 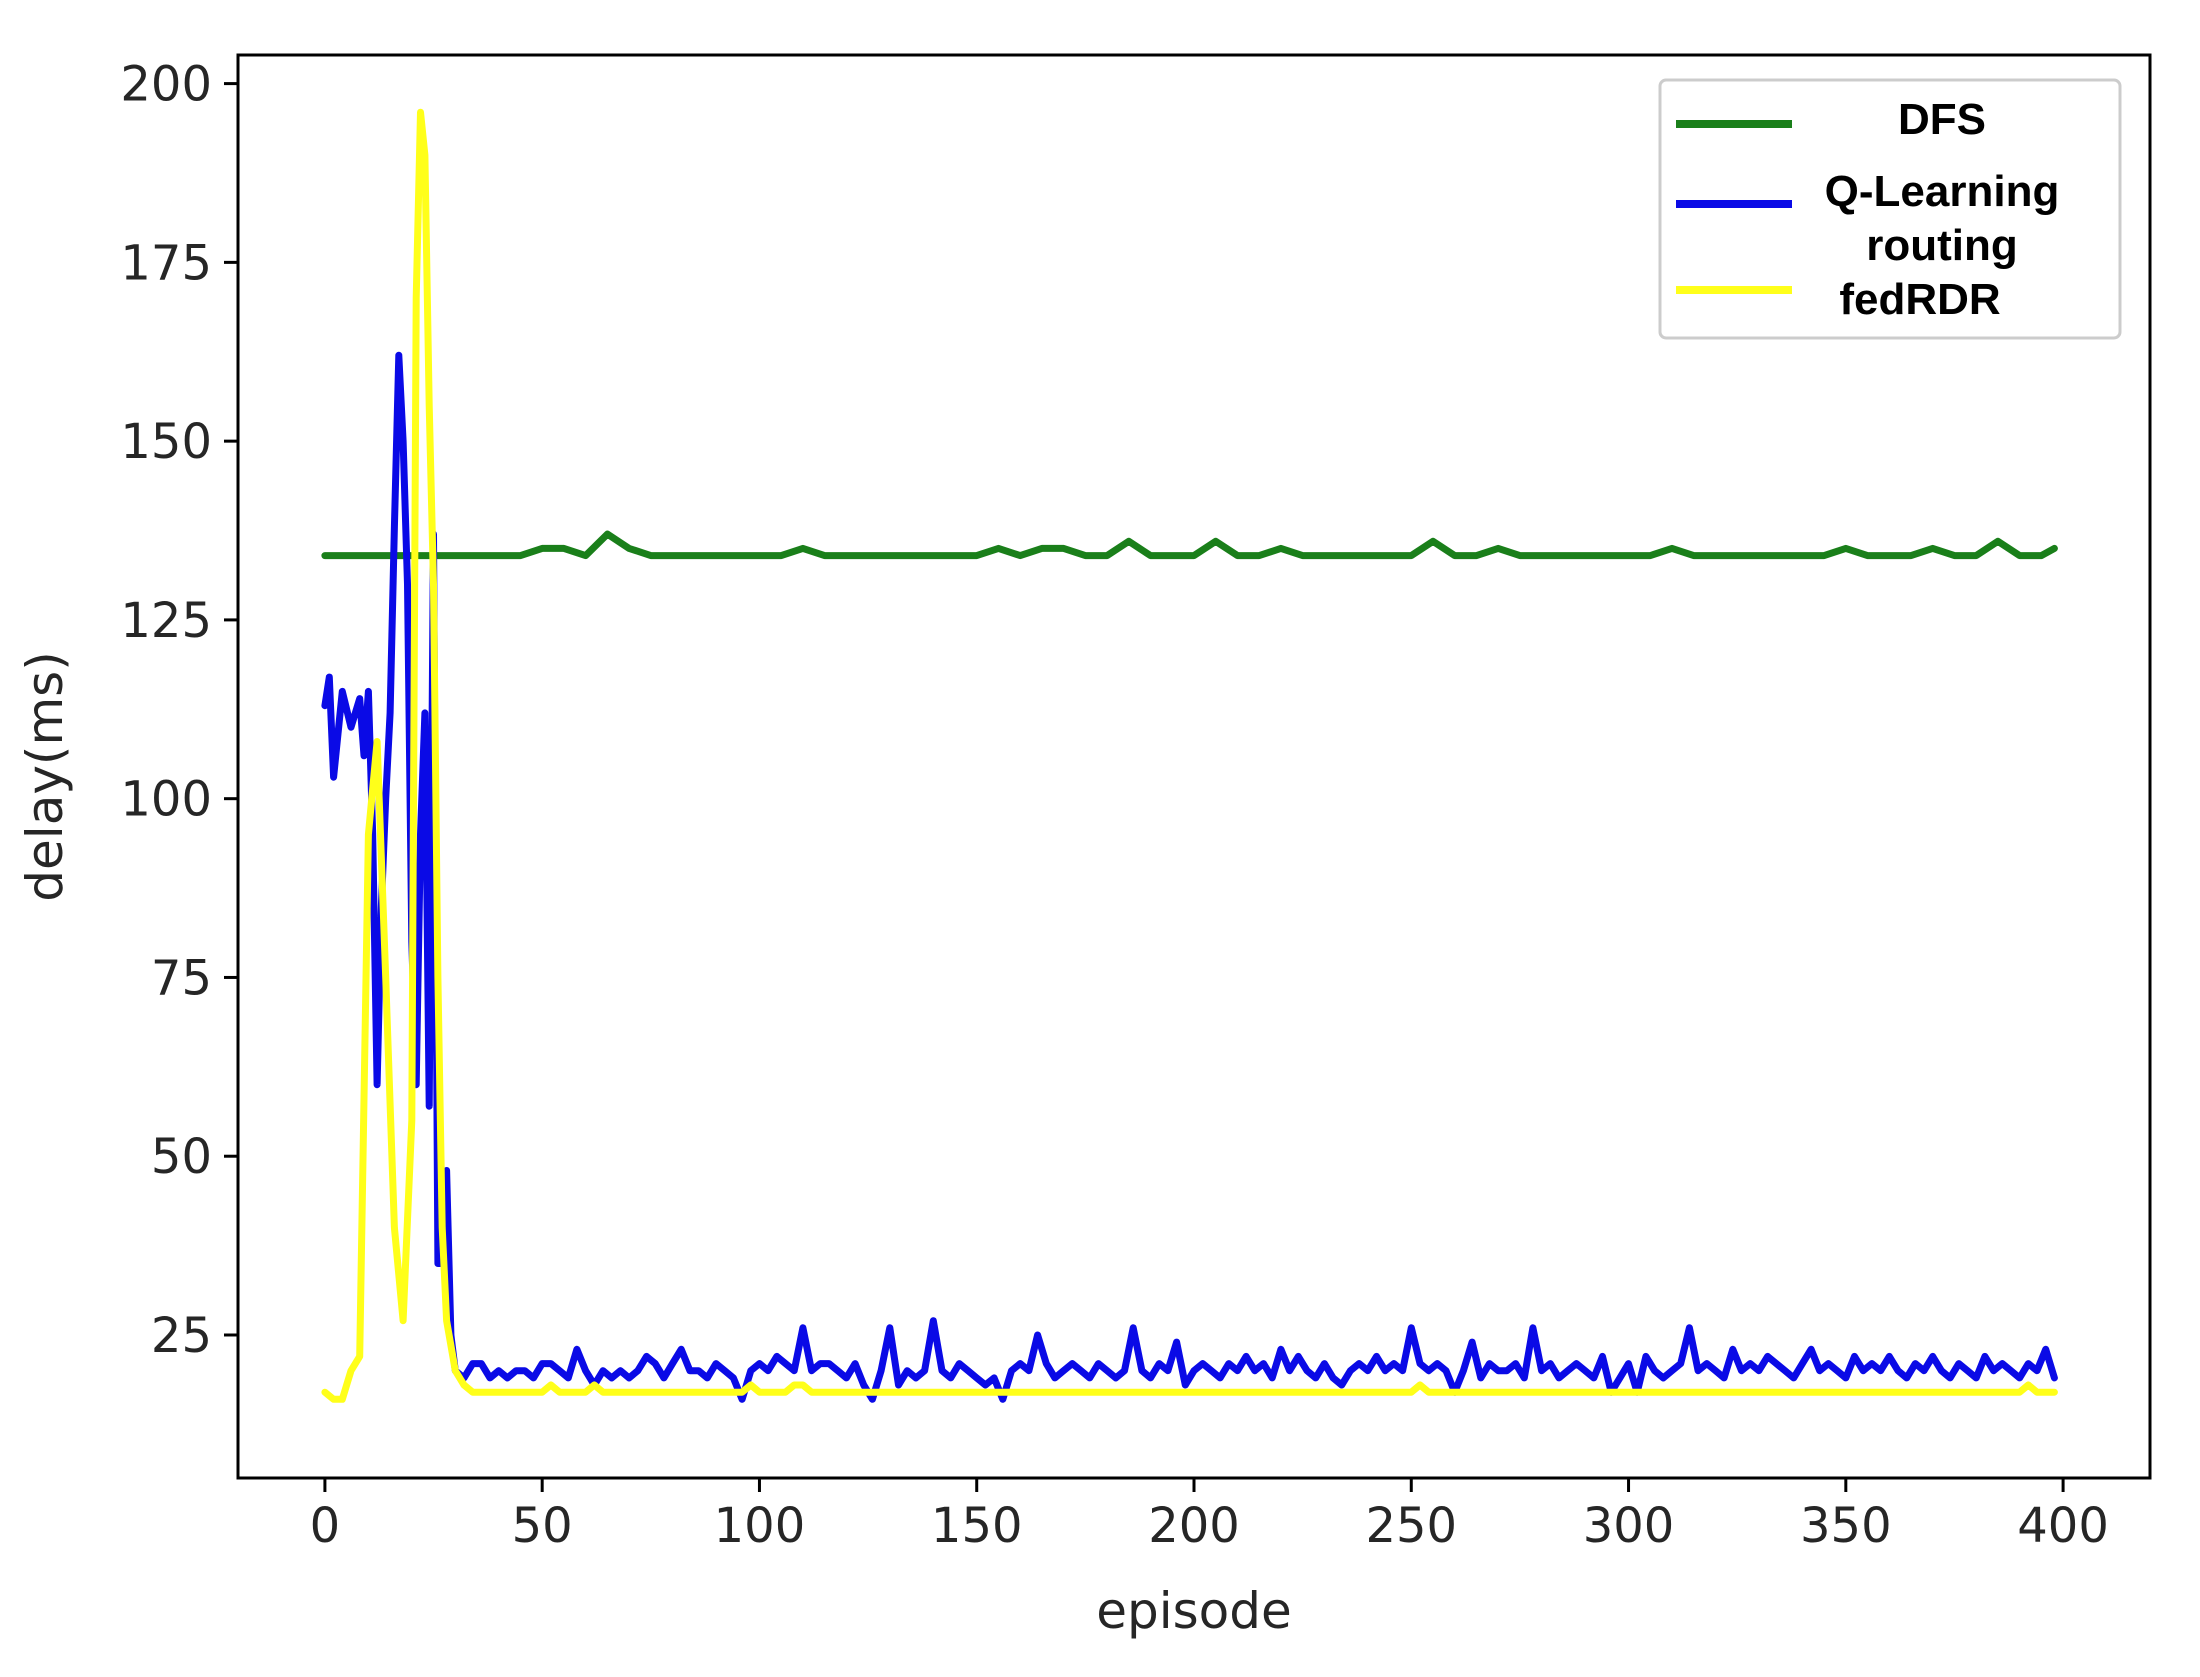 I want to click on x-tick-label: 350, so click(x=1846, y=1526).